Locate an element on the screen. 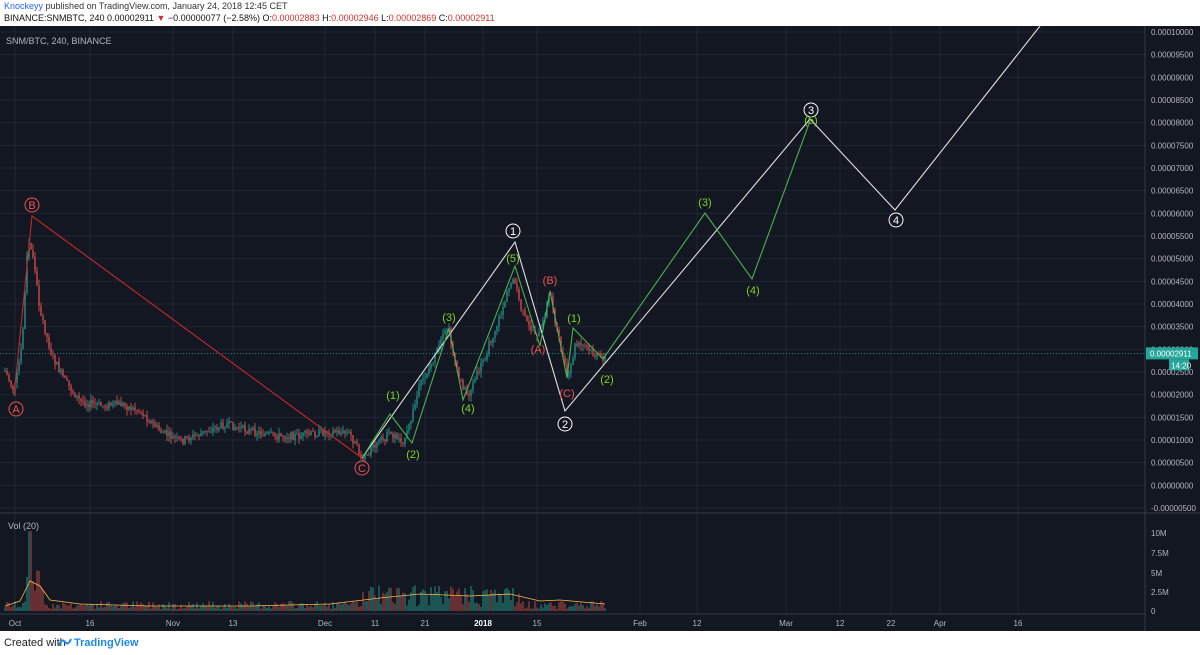 This screenshot has height=655, width=1200. price-tick-label: 0.00007000 is located at coordinates (1172, 168).